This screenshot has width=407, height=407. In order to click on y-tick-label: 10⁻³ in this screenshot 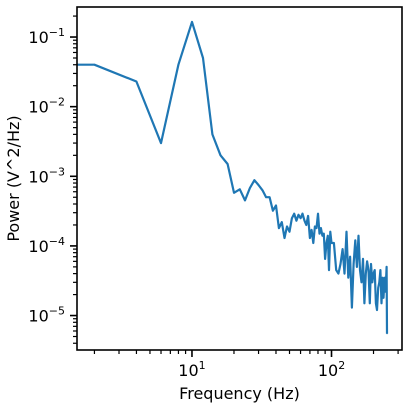, I will do `click(46, 175)`.